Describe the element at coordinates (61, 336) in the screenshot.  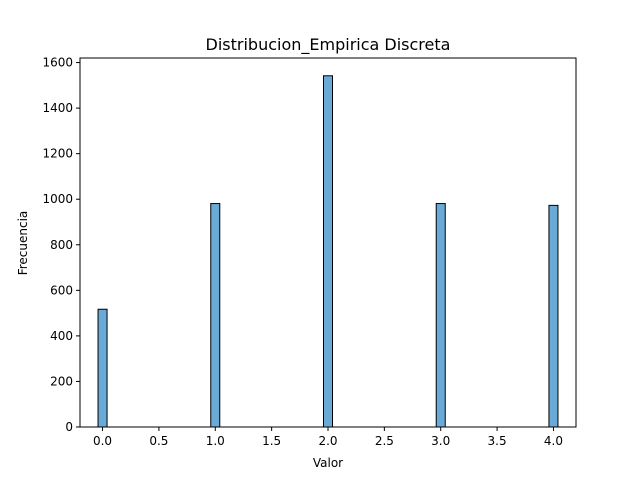
I see `y-tick-label: 400` at that location.